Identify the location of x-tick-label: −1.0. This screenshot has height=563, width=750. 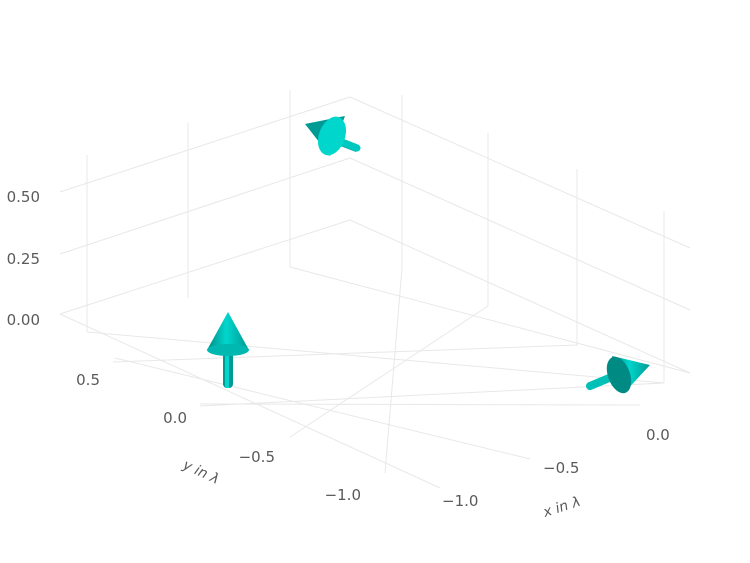
(460, 501).